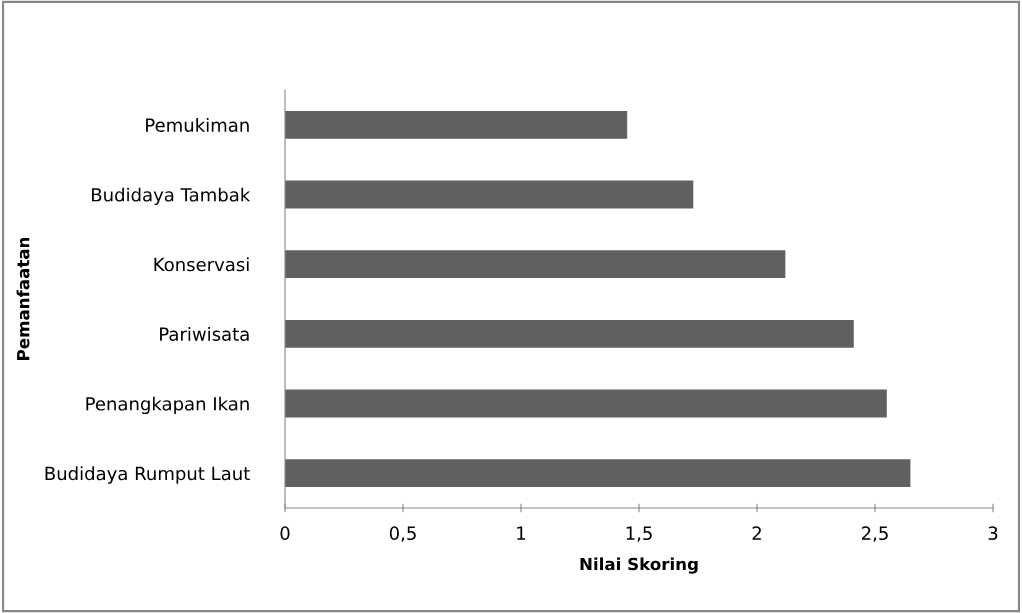 The width and height of the screenshot is (1022, 613). I want to click on x-tick-label: 1, so click(521, 533).